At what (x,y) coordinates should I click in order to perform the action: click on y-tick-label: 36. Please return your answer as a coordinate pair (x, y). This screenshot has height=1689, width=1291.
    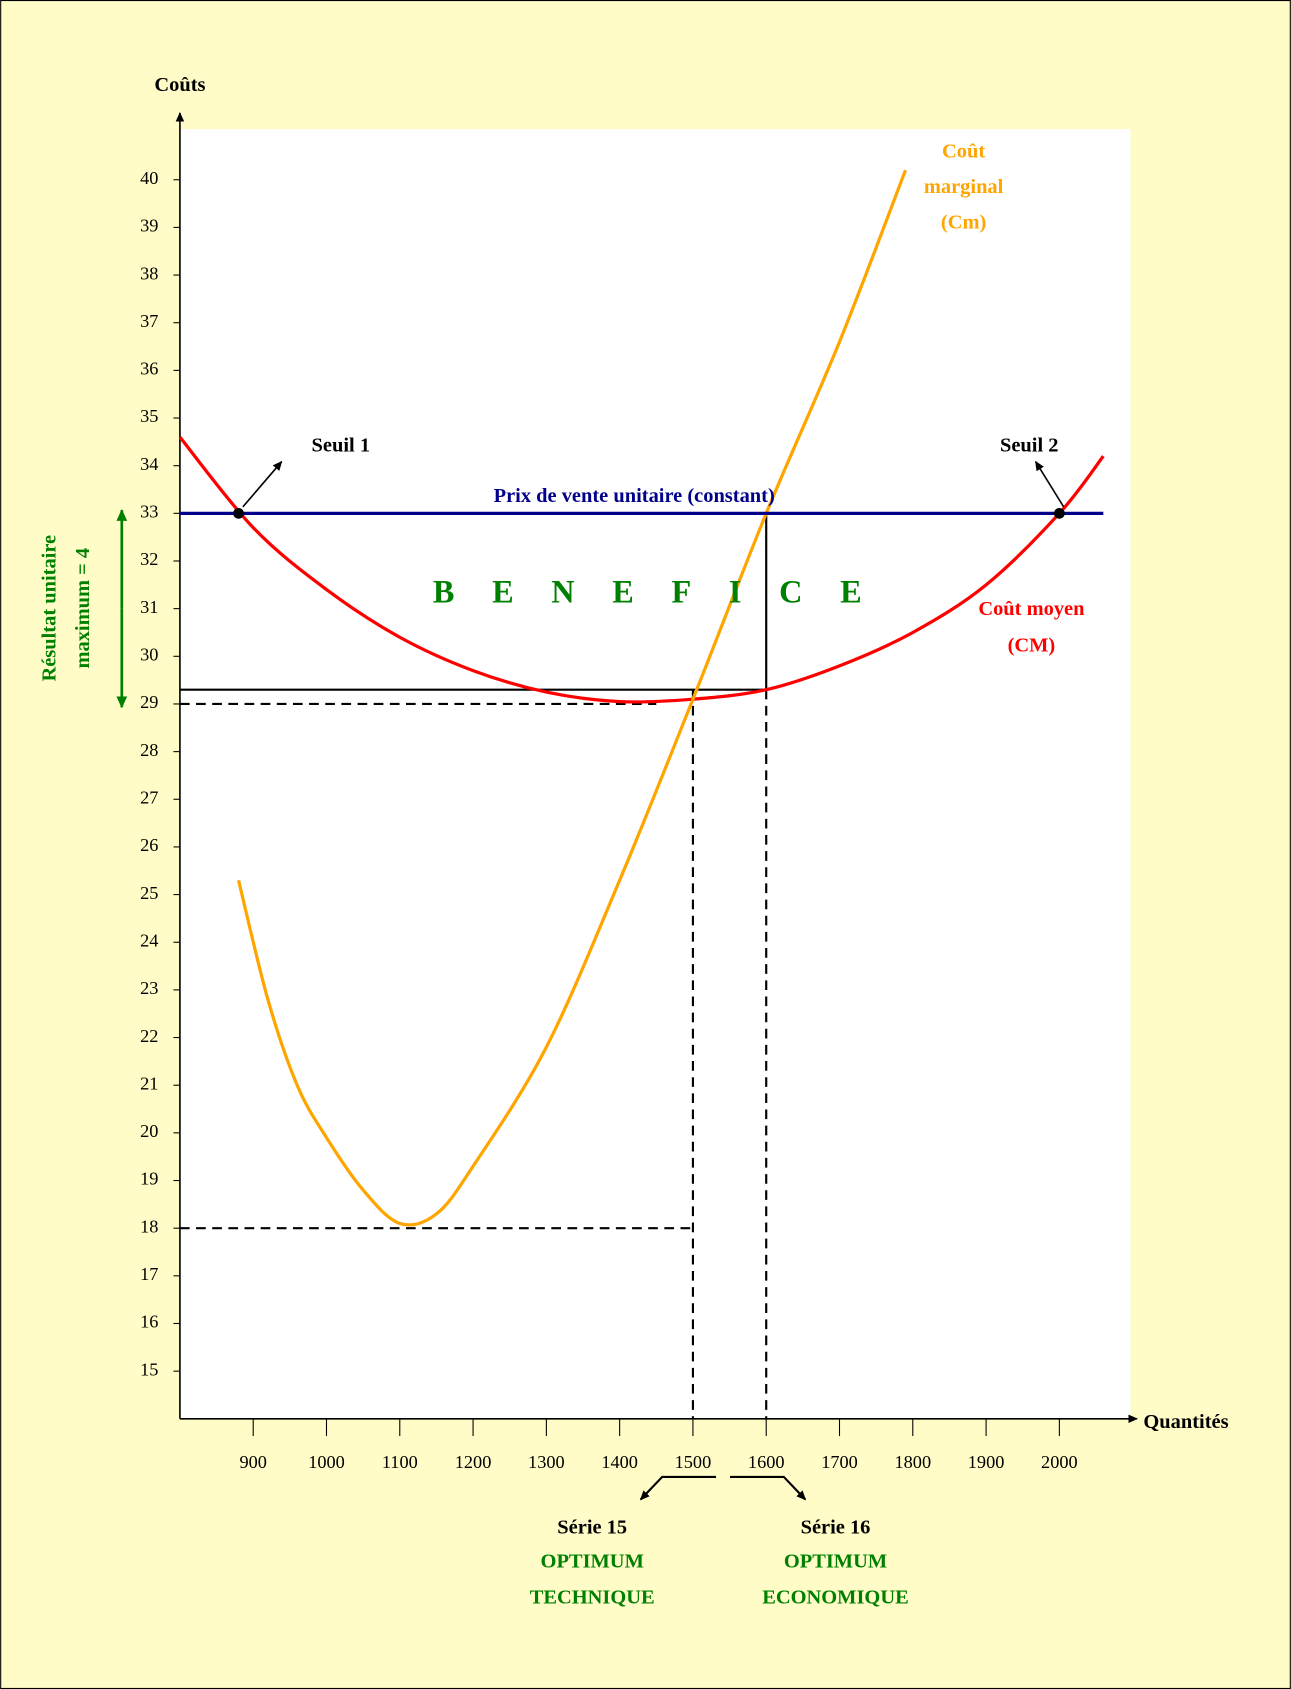
    Looking at the image, I should click on (149, 369).